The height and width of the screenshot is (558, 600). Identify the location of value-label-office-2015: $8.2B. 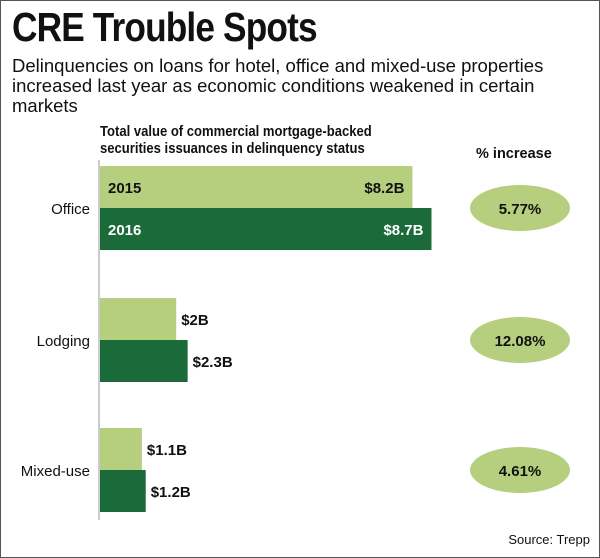
(384, 188).